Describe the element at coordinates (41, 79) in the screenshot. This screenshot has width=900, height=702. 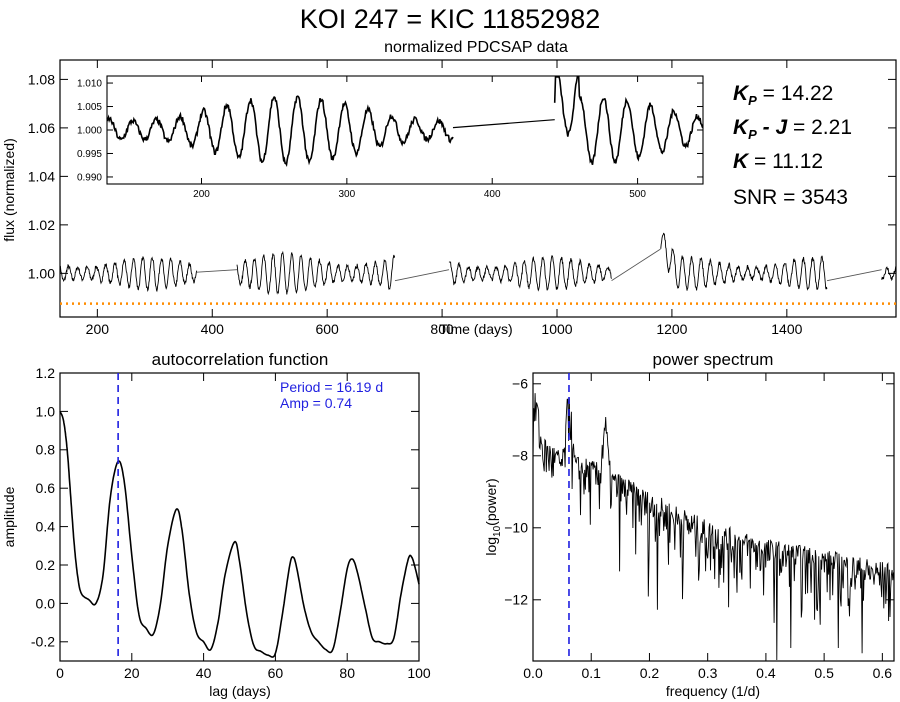
I see `y-tick-label: 1.08` at that location.